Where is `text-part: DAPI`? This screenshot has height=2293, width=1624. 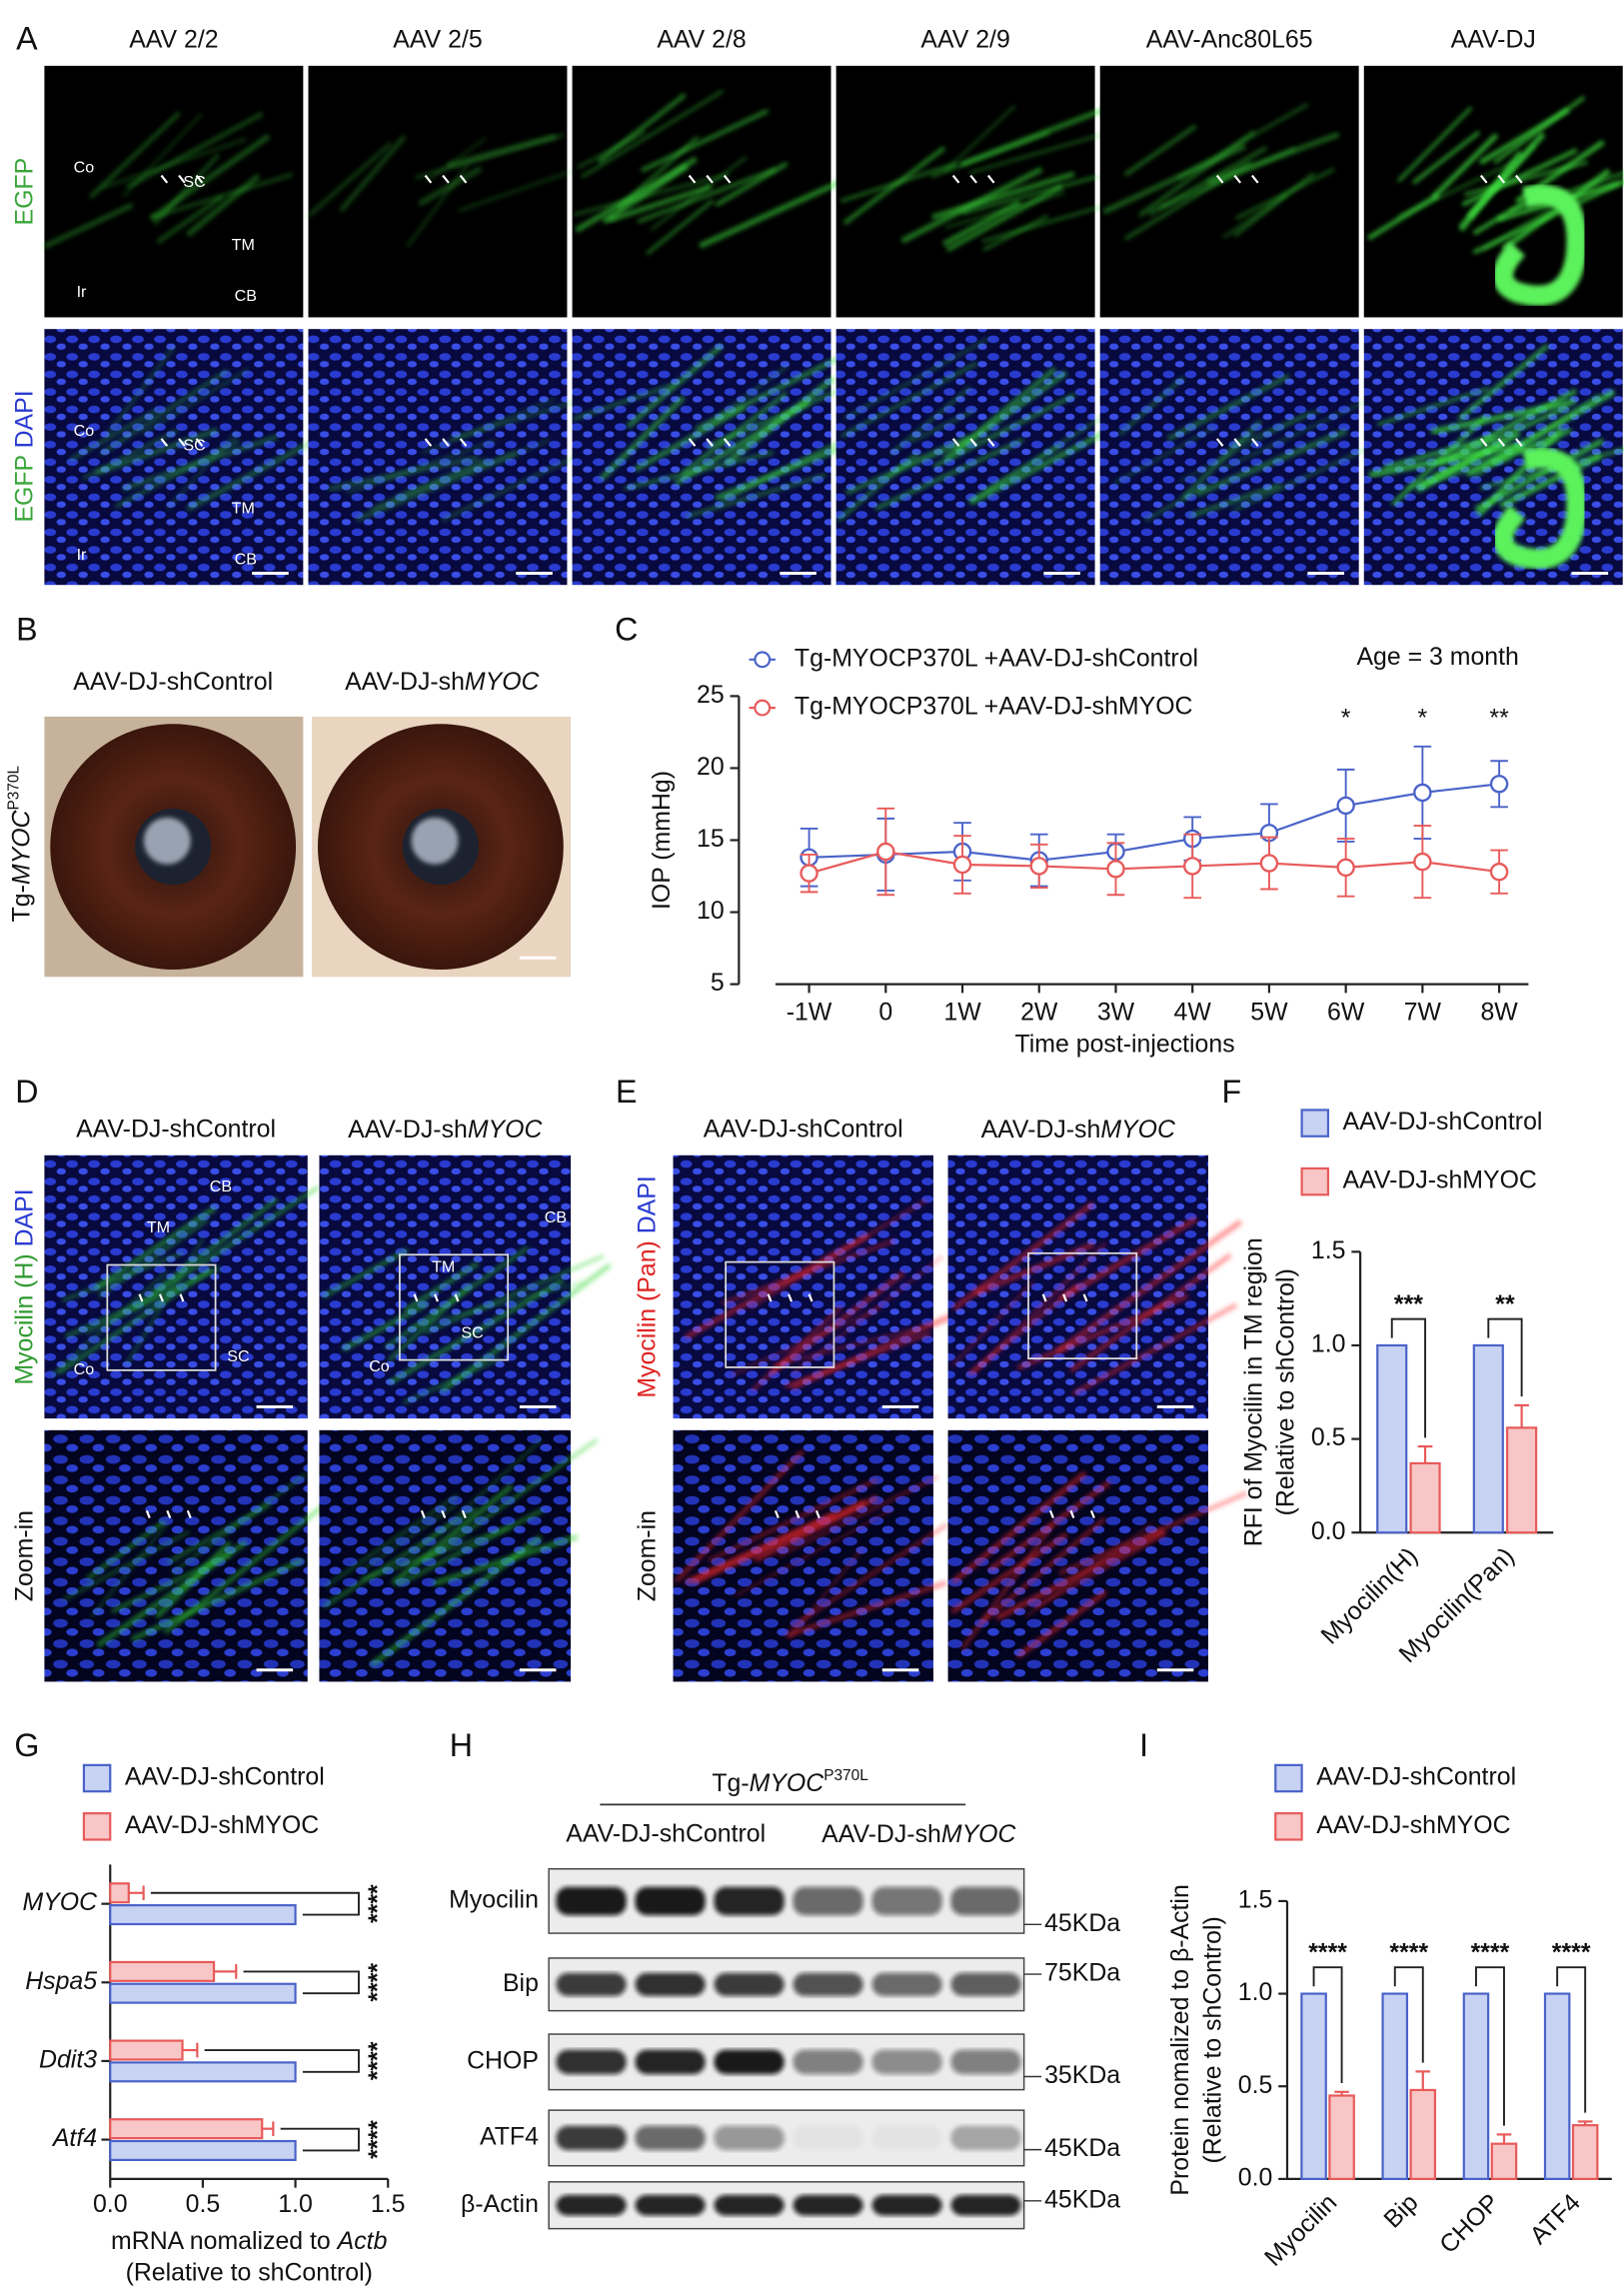
text-part: DAPI is located at coordinates (24, 419).